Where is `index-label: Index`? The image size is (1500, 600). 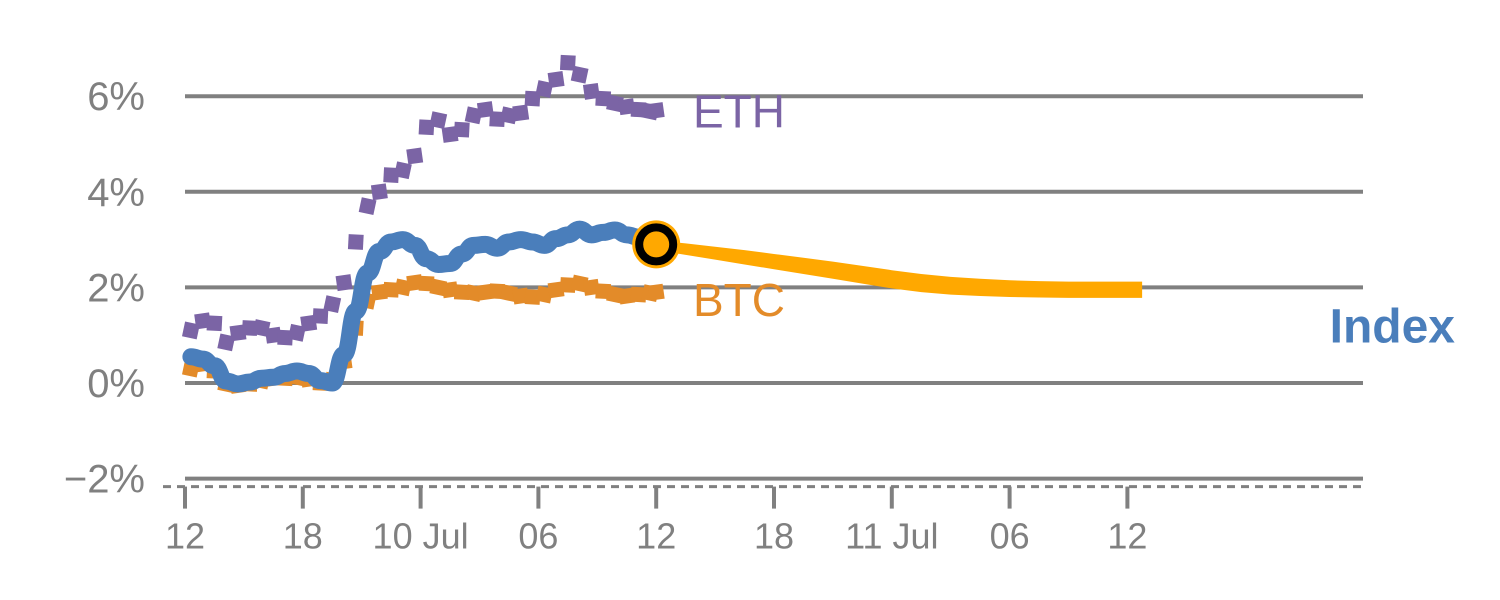
index-label: Index is located at coordinates (1393, 326).